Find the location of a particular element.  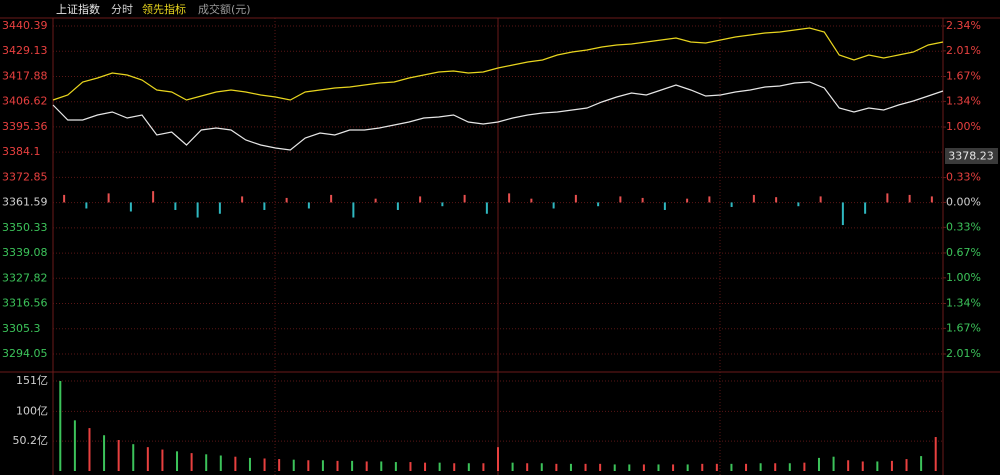

y-tick-label: 100亿 is located at coordinates (32, 410).